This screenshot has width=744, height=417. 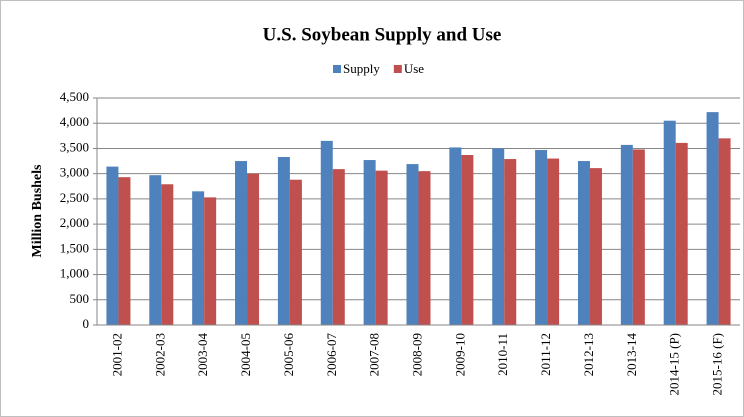 I want to click on x-tick-label: 2002-03, so click(x=159, y=354).